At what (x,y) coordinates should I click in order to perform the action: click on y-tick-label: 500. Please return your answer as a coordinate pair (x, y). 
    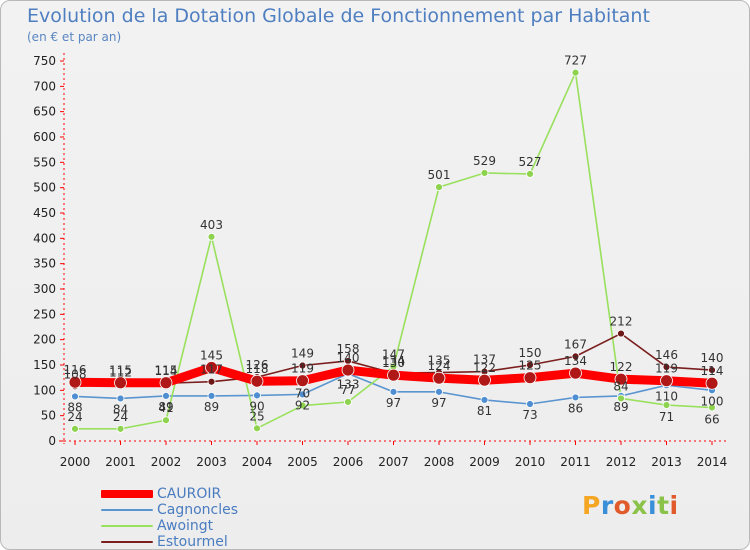
    Looking at the image, I should click on (44, 188).